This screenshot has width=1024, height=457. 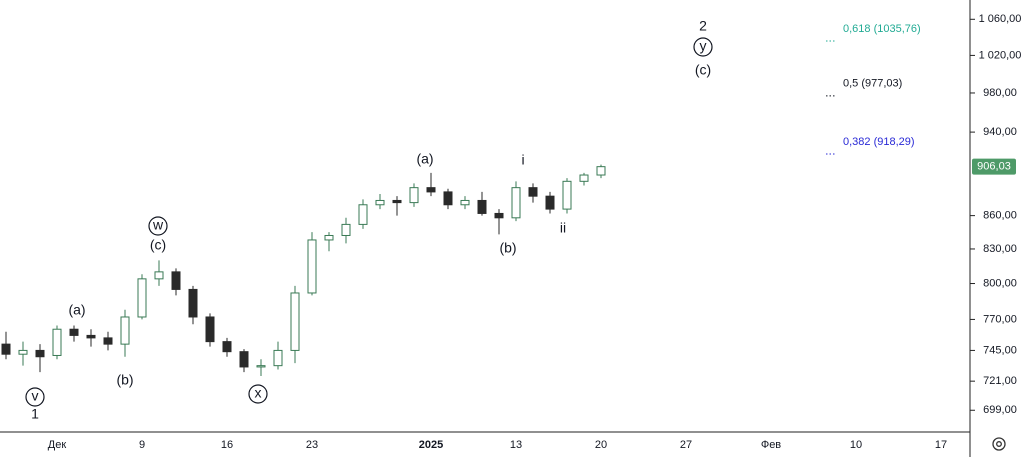 I want to click on x-tick-label: 2025, so click(x=431, y=445).